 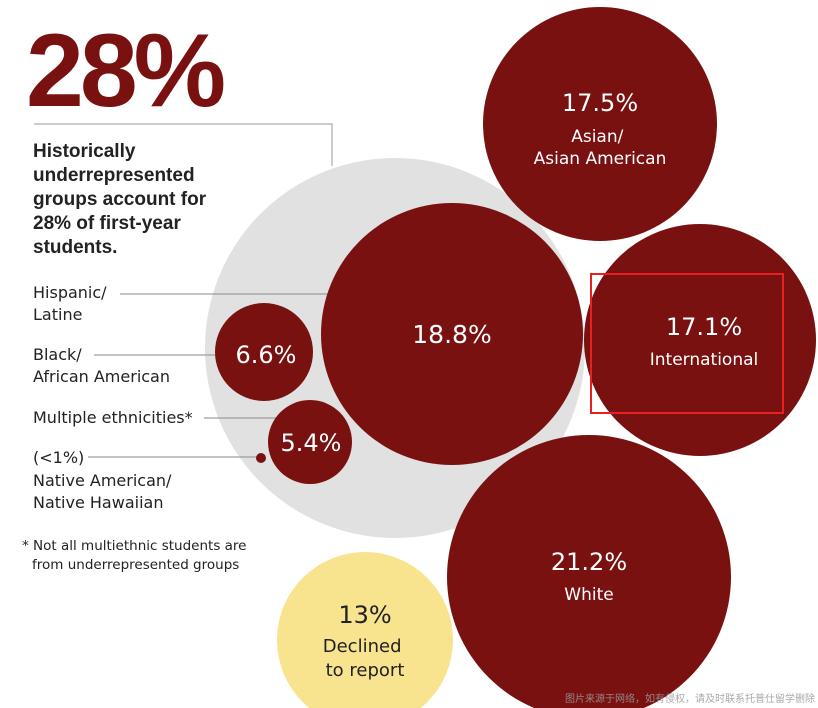 What do you see at coordinates (261, 458) in the screenshot?
I see `bubble-native` at bounding box center [261, 458].